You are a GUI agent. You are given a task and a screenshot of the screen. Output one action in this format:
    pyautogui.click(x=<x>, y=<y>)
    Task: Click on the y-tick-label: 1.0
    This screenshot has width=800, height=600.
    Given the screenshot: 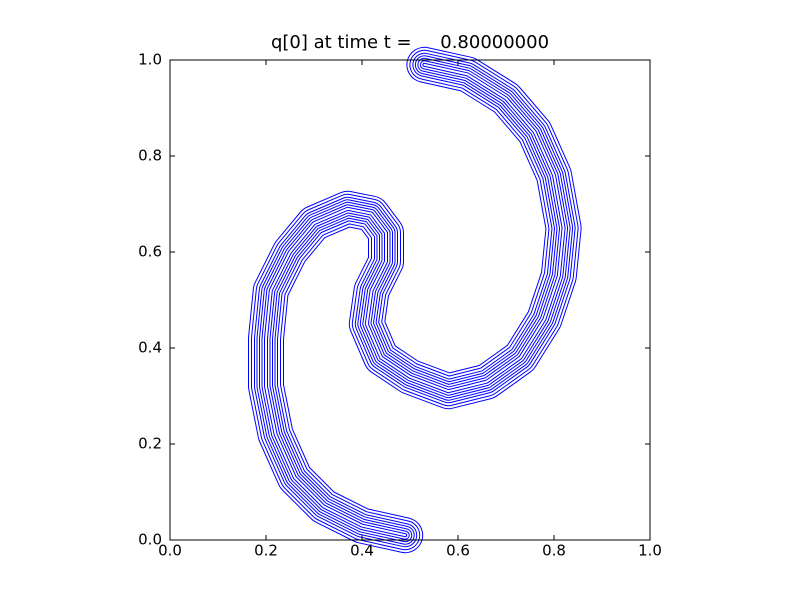 What is the action you would take?
    pyautogui.click(x=150, y=60)
    